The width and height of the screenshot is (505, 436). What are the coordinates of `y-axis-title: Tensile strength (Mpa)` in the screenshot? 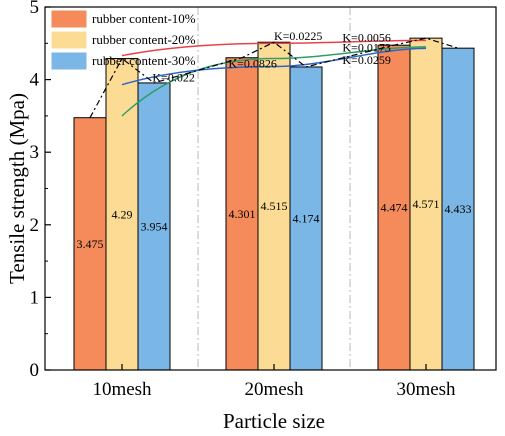 It's located at (17, 188).